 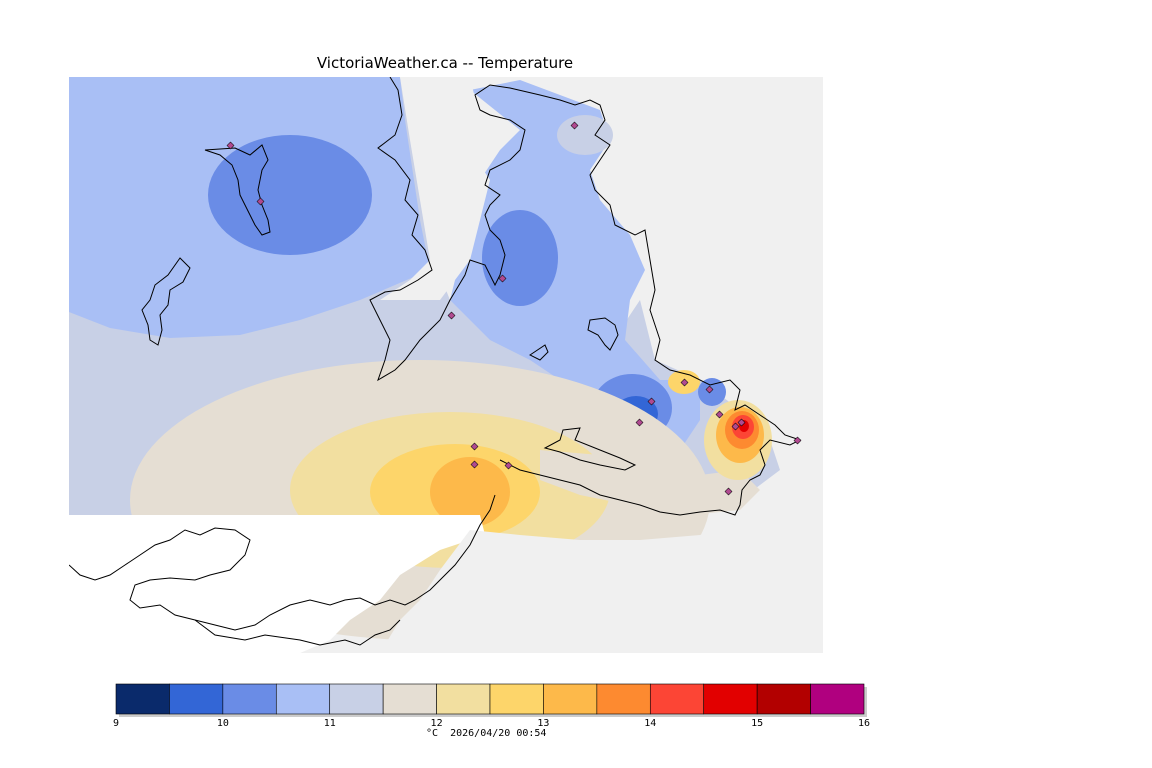 I want to click on contour-10-11-cell-nw, so click(x=290, y=195).